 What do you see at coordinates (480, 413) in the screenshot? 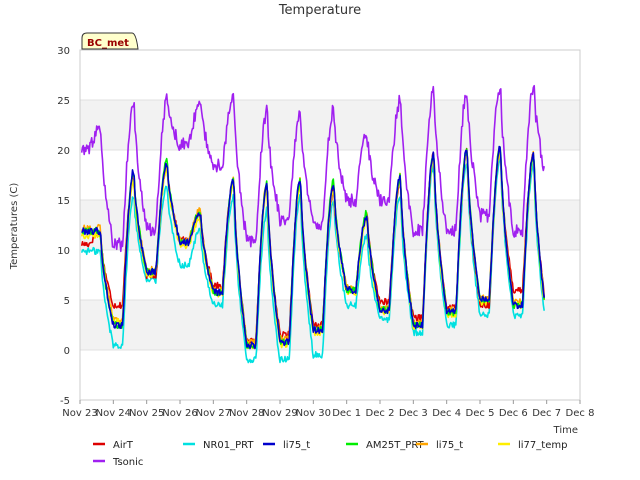
I see `x-tick-label: Dec 5` at bounding box center [480, 413].